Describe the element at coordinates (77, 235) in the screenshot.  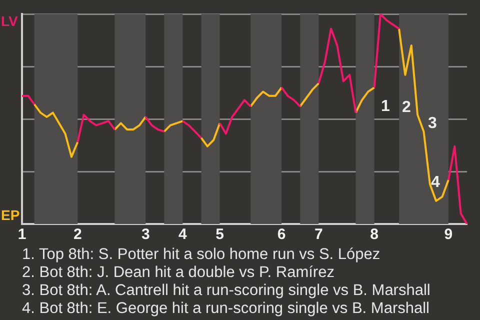
I see `x-tick-label: 2` at that location.